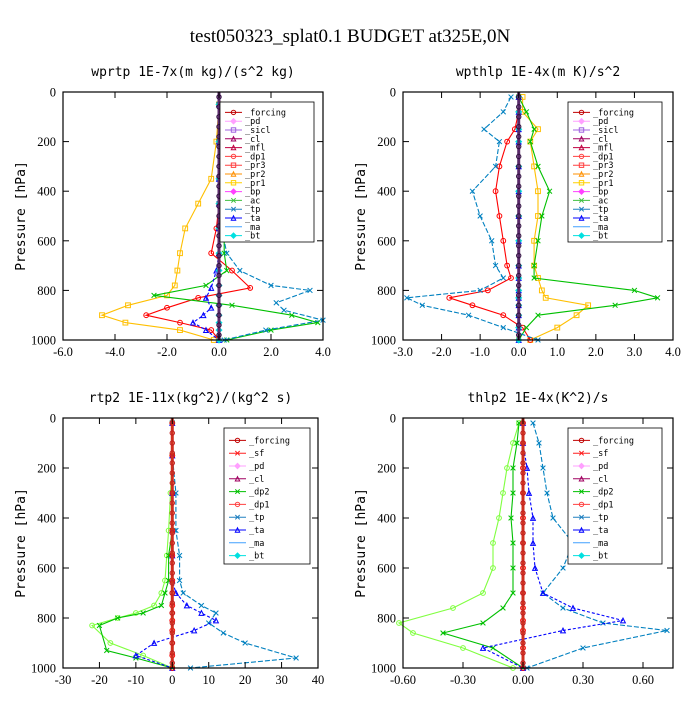 This screenshot has height=705, width=700. I want to click on series-line-tp, so click(234, 546).